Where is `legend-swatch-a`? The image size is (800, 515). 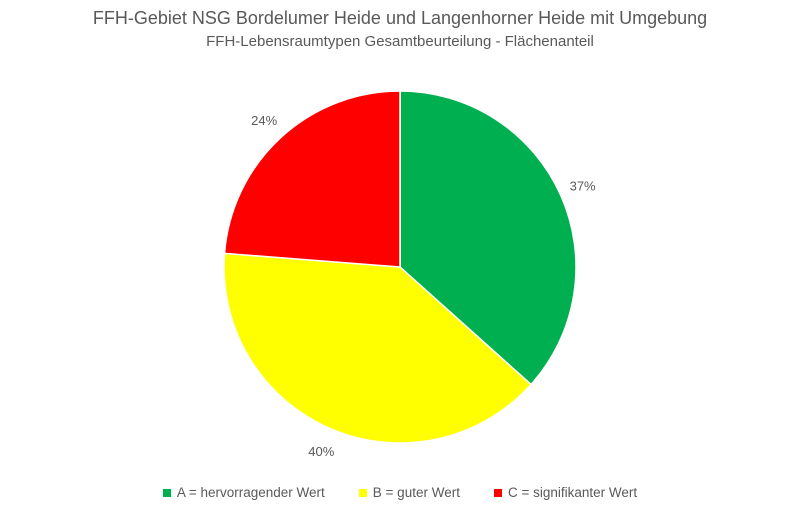
legend-swatch-a is located at coordinates (166, 492).